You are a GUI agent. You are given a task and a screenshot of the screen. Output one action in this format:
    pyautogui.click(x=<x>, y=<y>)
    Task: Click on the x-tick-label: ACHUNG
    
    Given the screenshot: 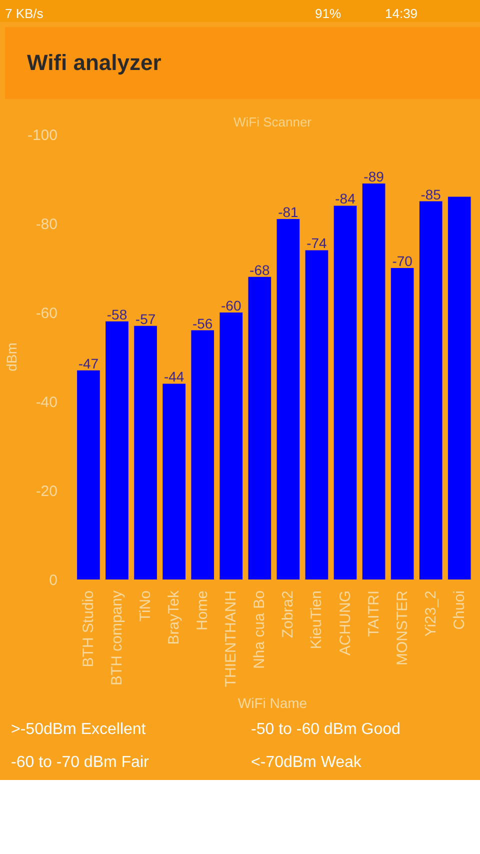 What is the action you would take?
    pyautogui.click(x=345, y=623)
    